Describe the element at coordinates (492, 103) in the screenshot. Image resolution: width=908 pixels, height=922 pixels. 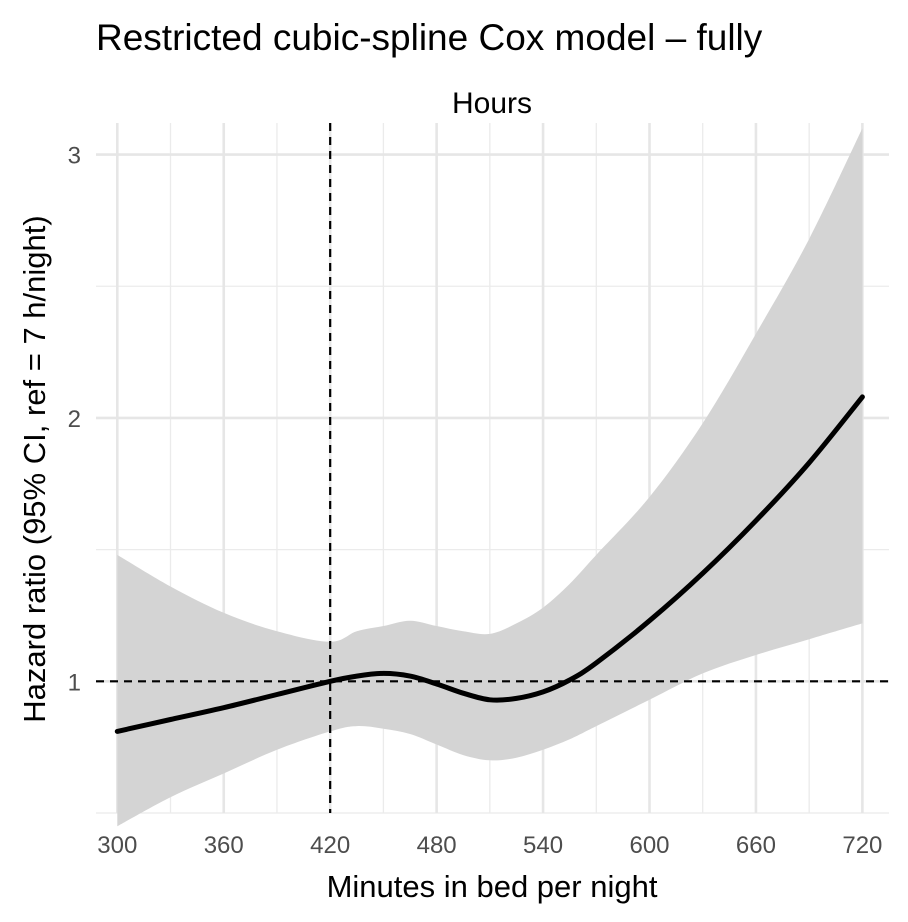
I see `chart-subtitle: Hours` at that location.